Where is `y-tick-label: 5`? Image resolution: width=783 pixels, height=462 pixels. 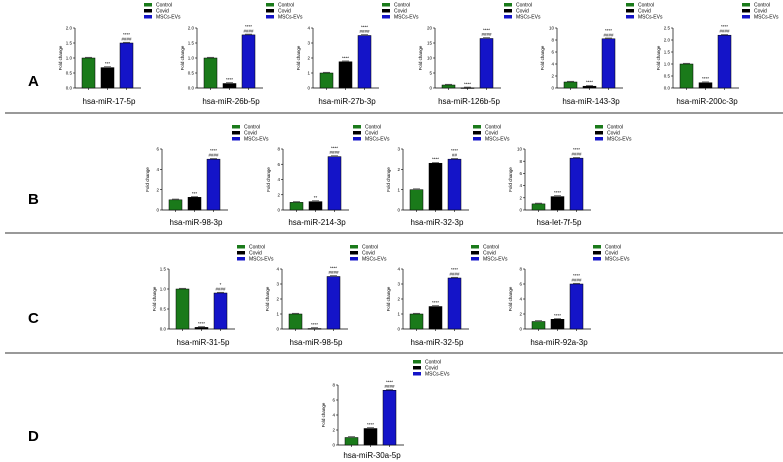 y-tick-label: 5 is located at coordinates (430, 73).